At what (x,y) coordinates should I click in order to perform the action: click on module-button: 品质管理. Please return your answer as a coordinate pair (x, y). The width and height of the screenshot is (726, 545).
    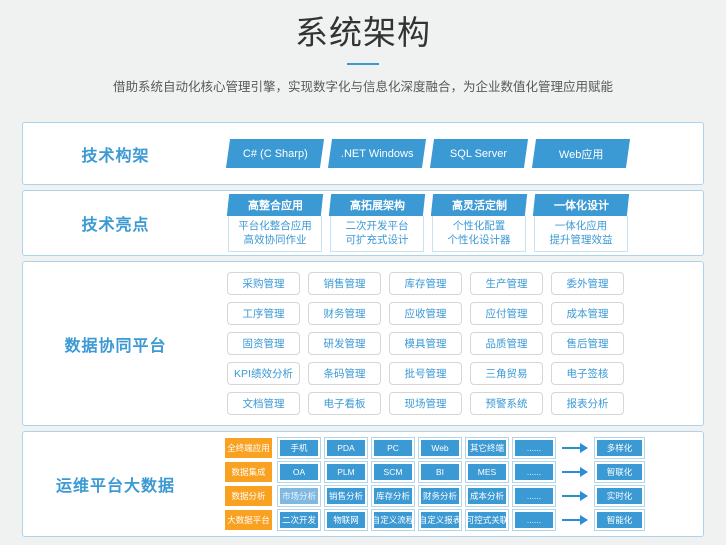
    Looking at the image, I should click on (506, 343).